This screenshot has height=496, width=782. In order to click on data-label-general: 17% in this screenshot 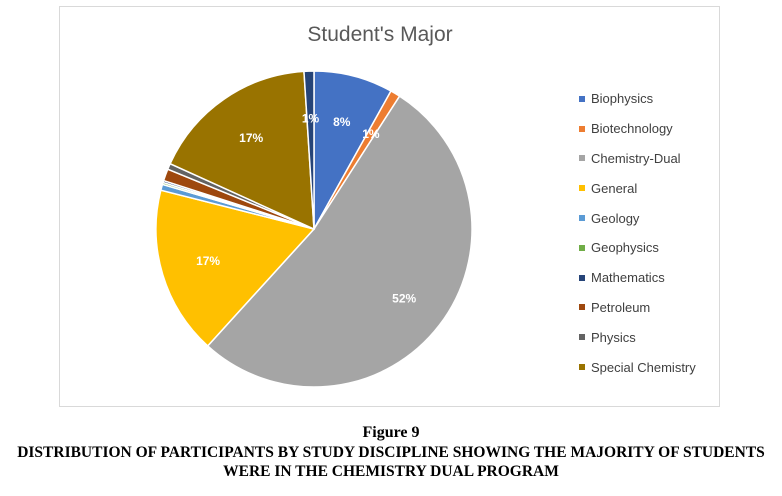, I will do `click(208, 261)`.